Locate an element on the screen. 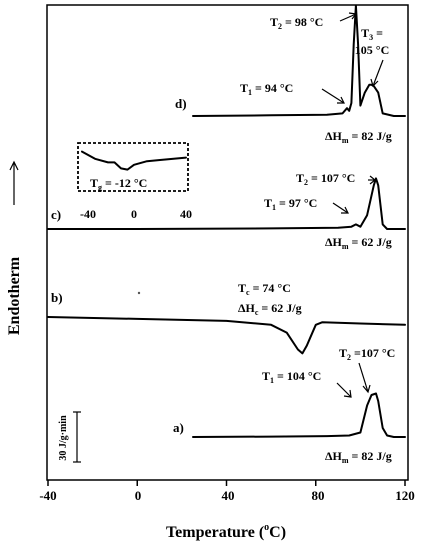  series-label-d: d) is located at coordinates (181, 103).